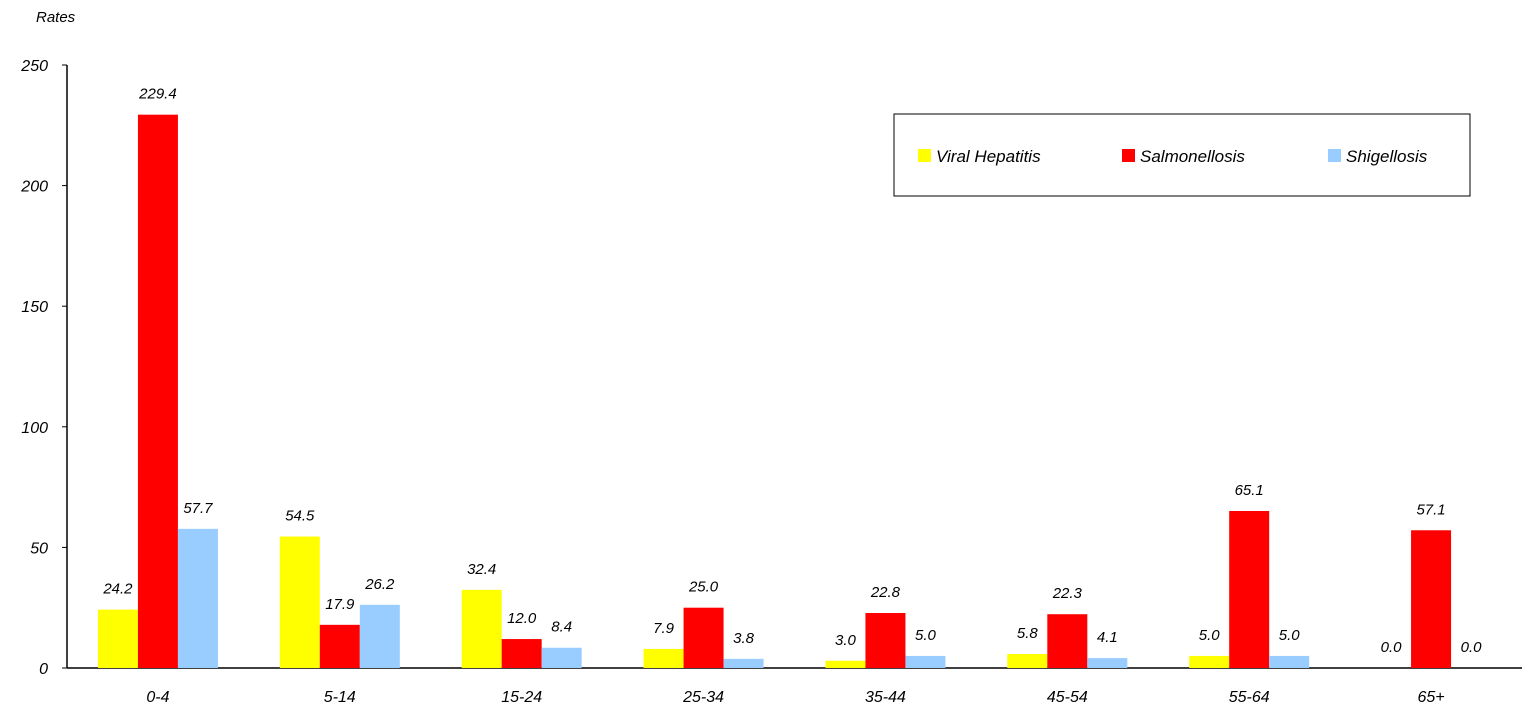 The image size is (1533, 710). I want to click on data-label: 3.8, so click(744, 638).